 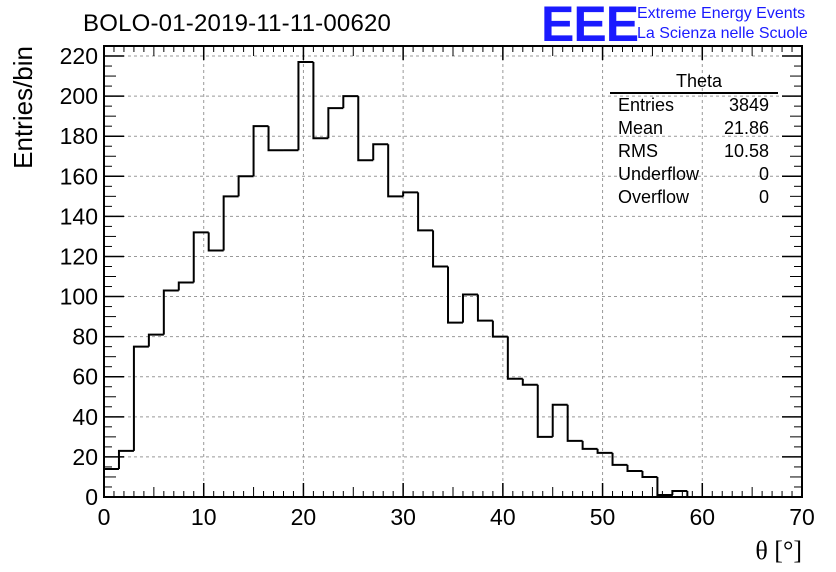 What do you see at coordinates (79, 176) in the screenshot?
I see `y-tick-label: 160` at bounding box center [79, 176].